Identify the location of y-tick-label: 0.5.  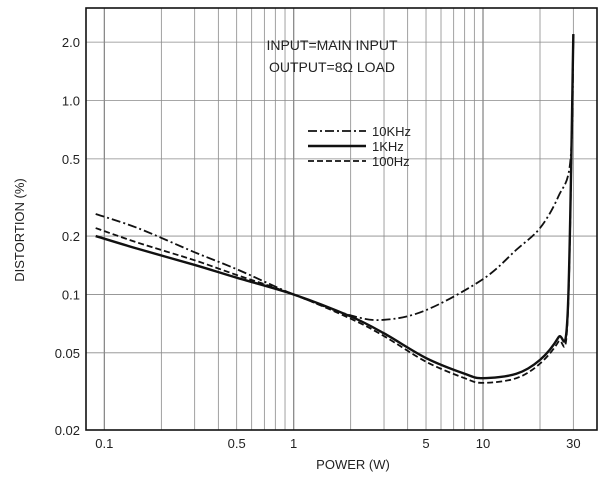
(71, 159).